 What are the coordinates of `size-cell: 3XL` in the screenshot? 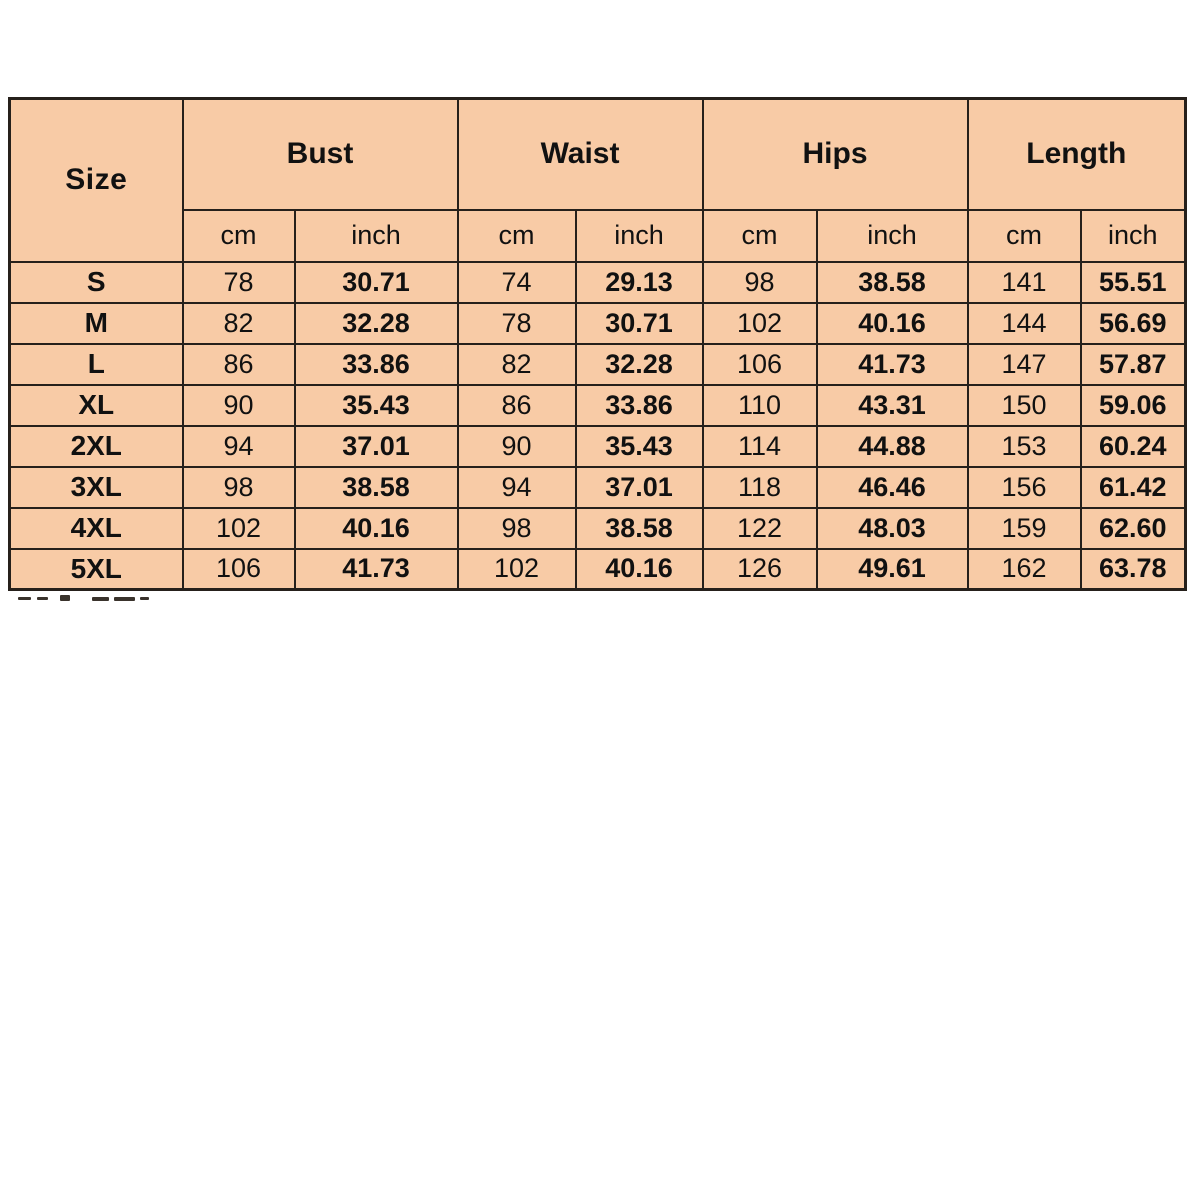 It's located at (96, 487).